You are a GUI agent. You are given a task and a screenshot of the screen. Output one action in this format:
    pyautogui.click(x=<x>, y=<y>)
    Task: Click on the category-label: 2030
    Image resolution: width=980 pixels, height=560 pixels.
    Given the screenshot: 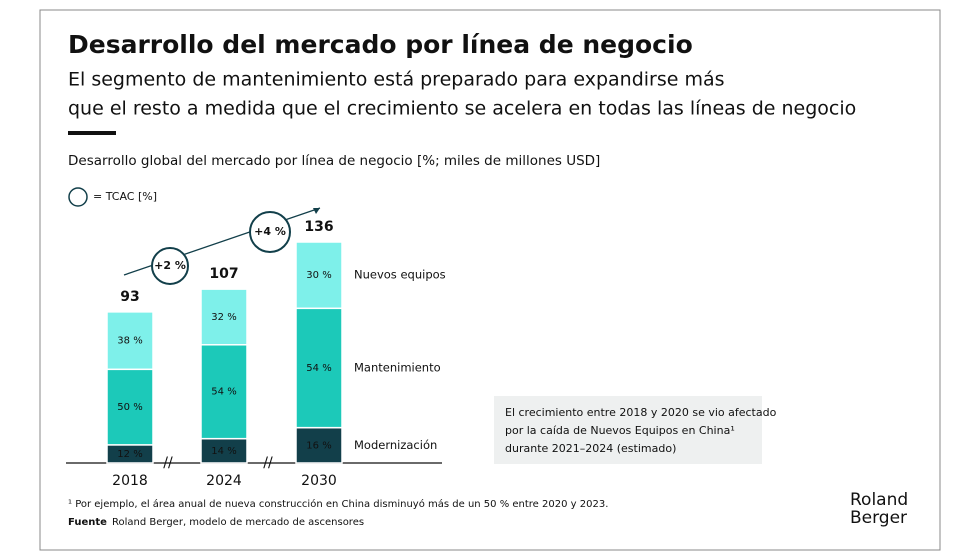 What is the action you would take?
    pyautogui.click(x=319, y=481)
    